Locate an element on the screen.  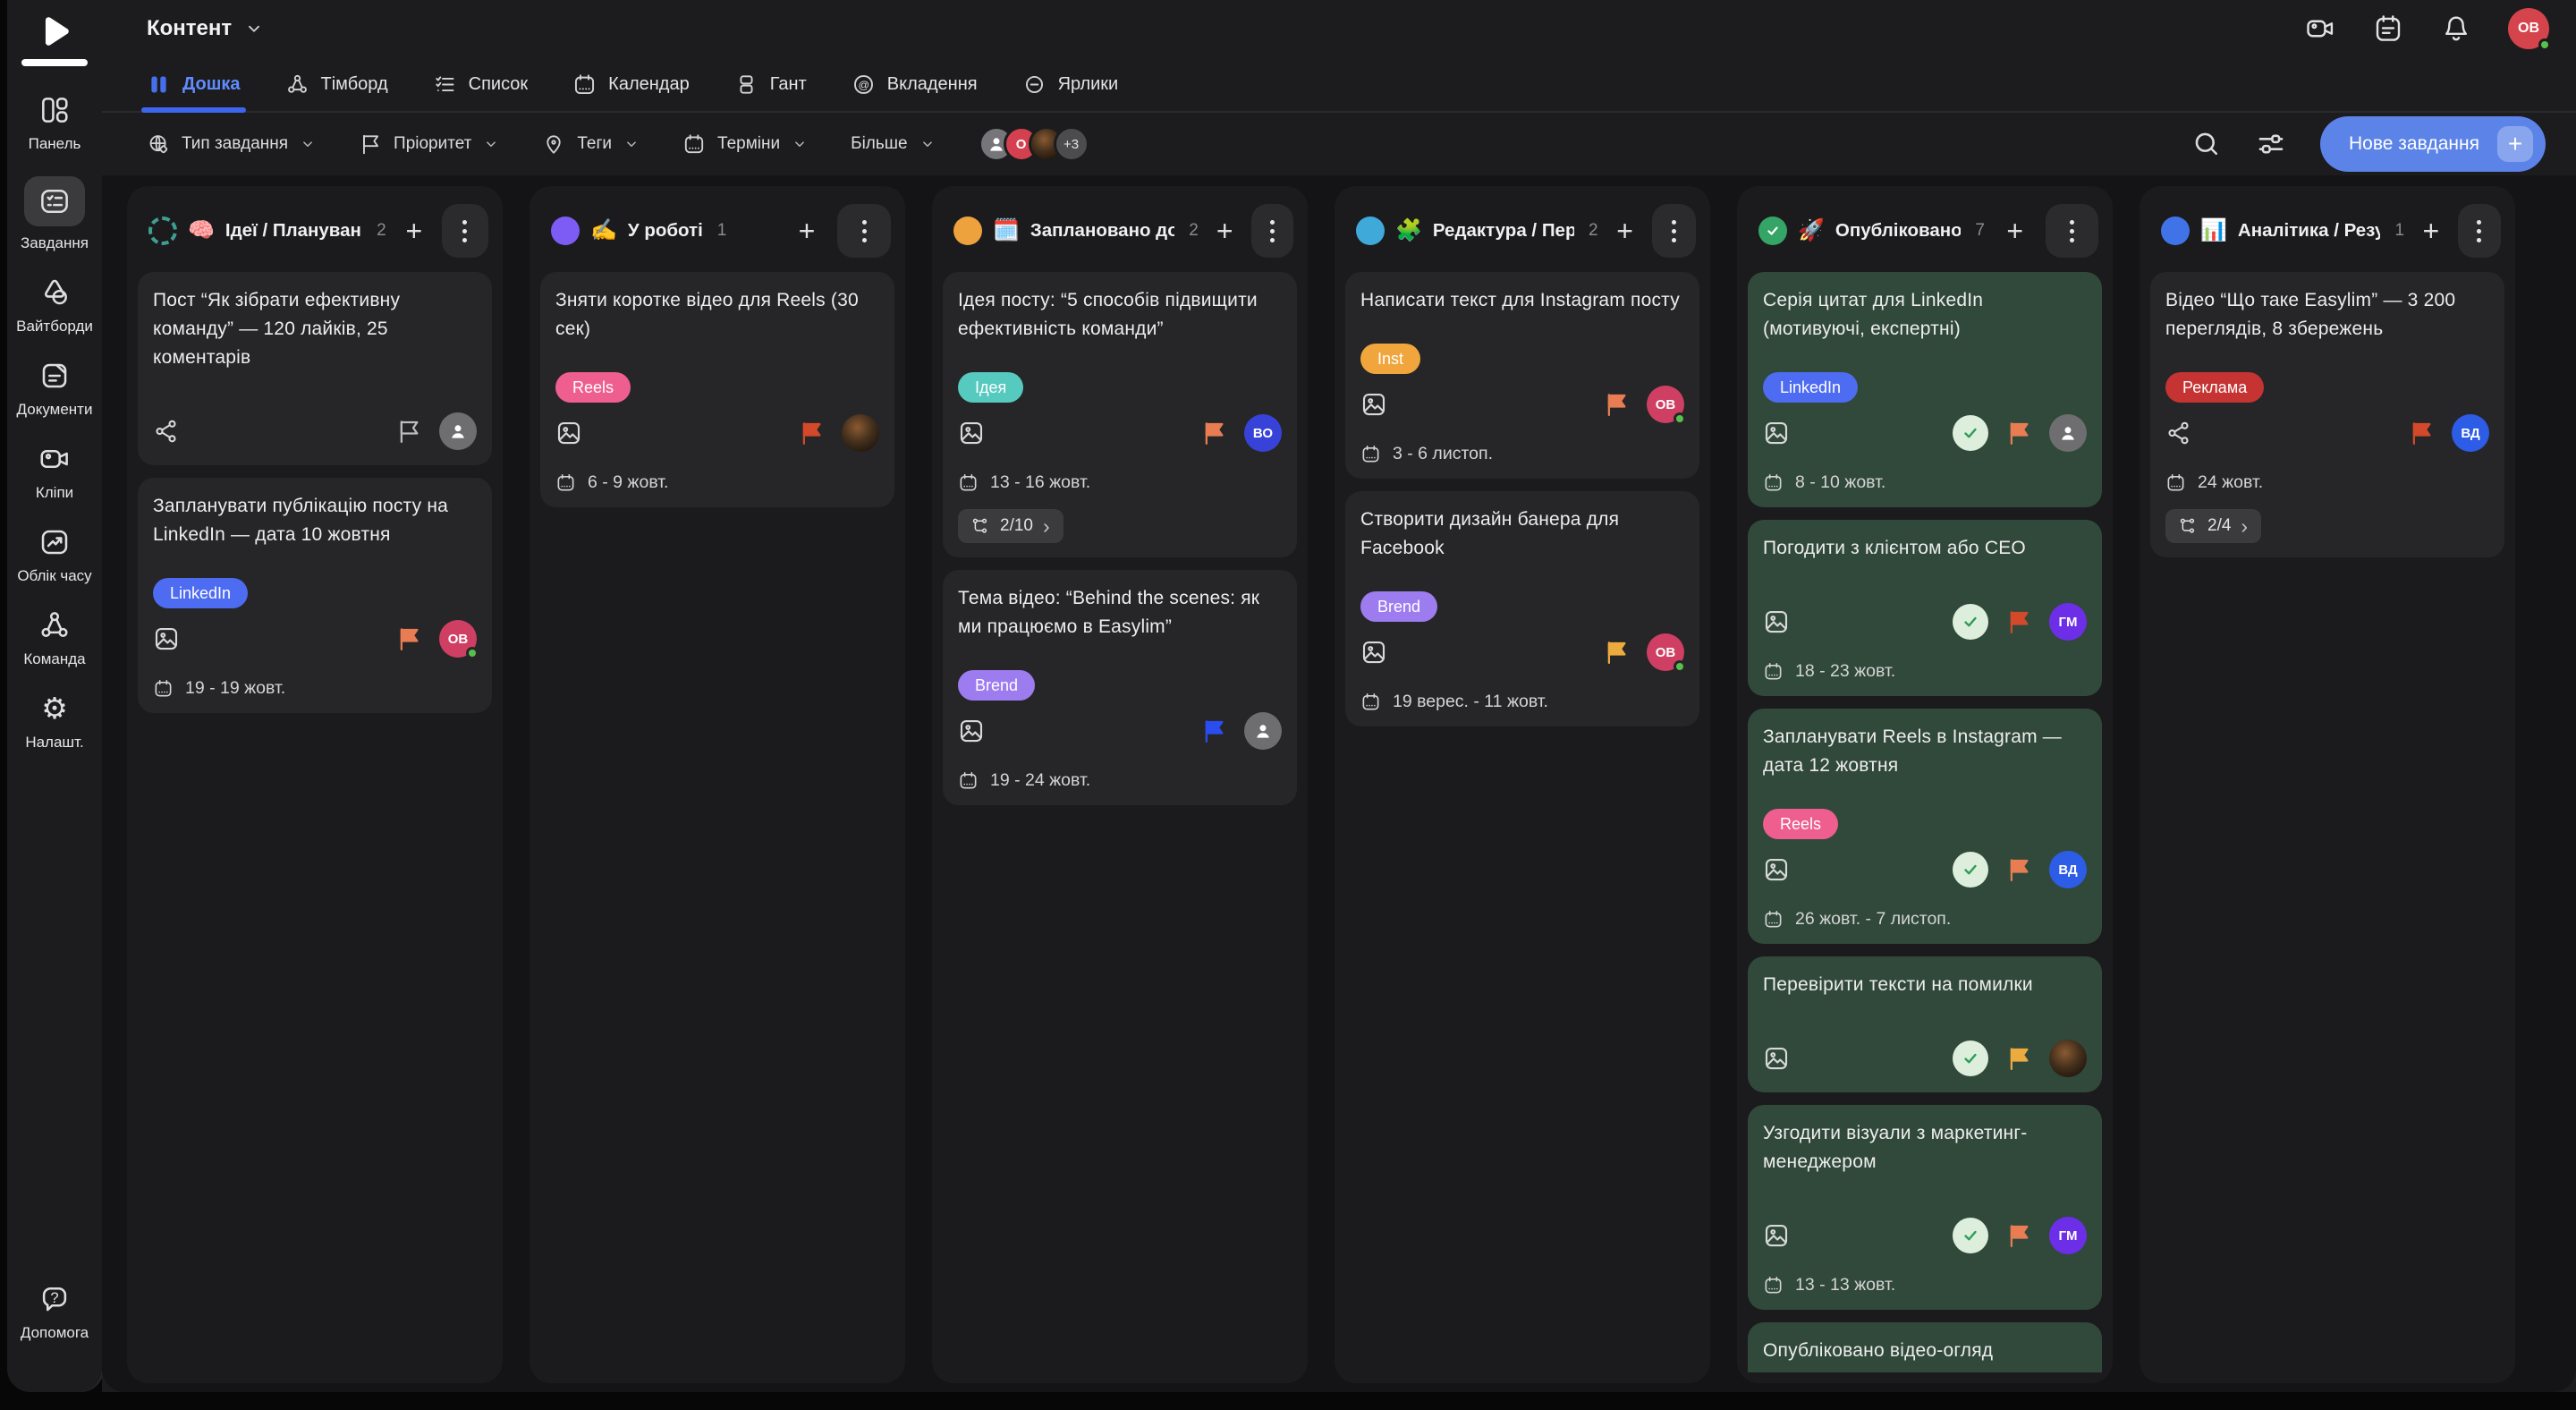
task-card: Погодити з клієнтом або CEO ГМ 18 - 2 is located at coordinates (1925, 608).